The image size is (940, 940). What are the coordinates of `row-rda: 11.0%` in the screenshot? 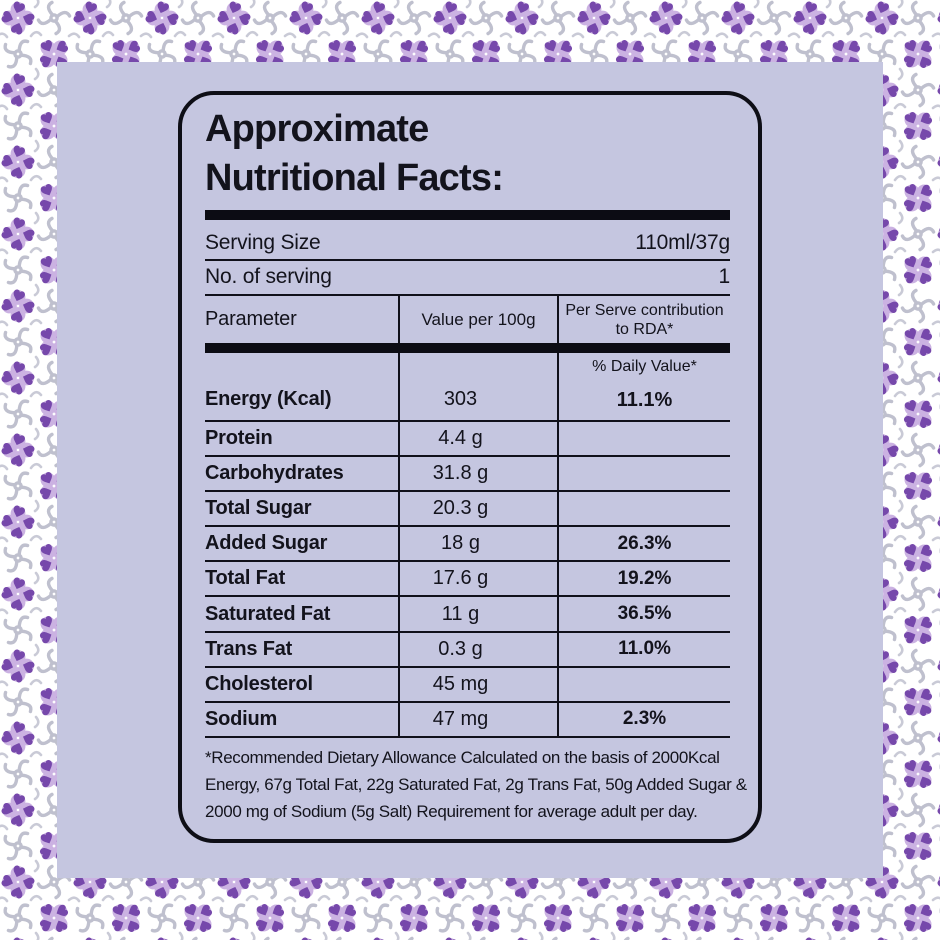 It's located at (643, 649).